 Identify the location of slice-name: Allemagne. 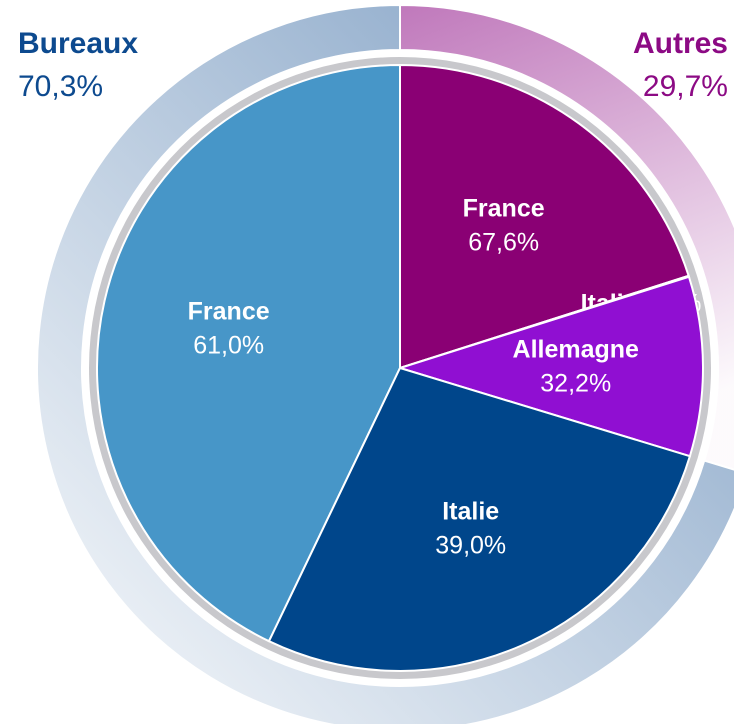
(576, 350).